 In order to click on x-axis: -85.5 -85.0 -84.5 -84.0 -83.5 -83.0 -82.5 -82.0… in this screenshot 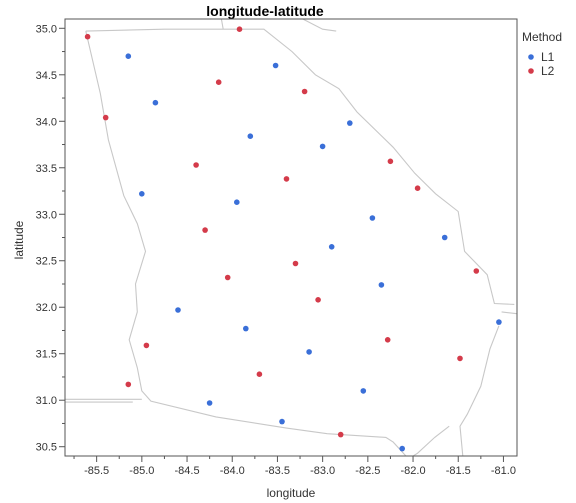, I will do `click(291, 466)`.